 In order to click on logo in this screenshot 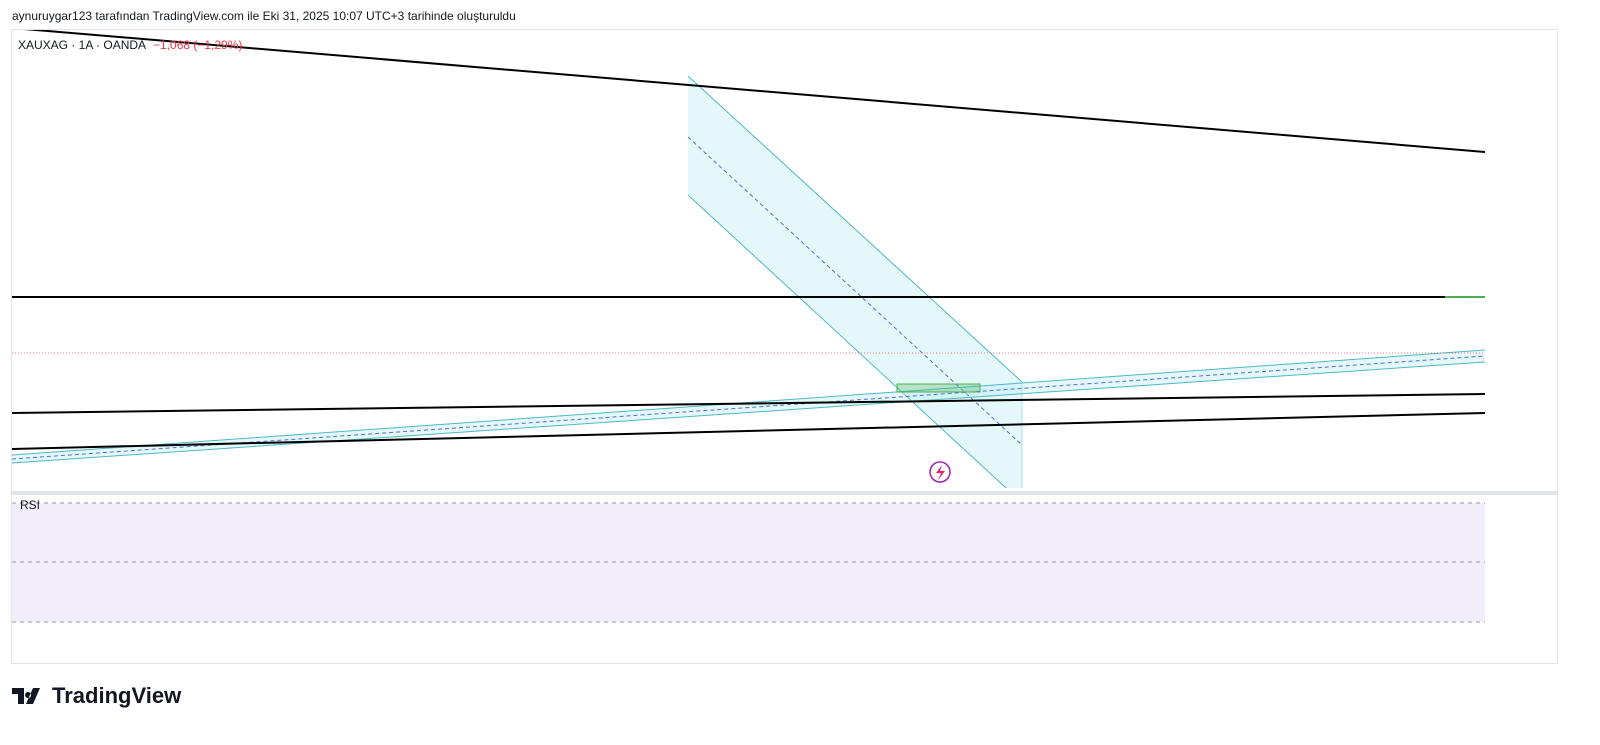, I will do `click(26, 696)`.